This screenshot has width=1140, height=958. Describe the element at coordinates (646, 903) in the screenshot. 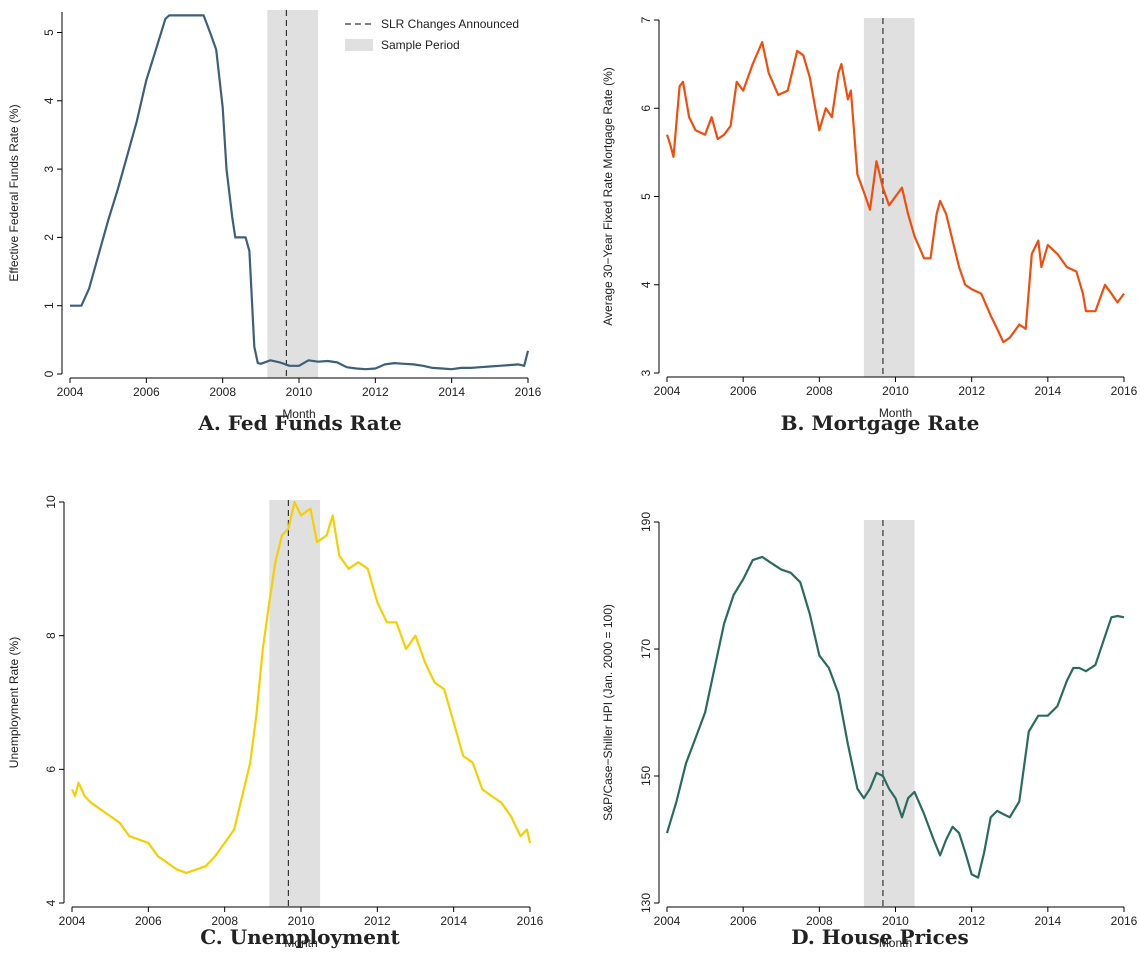

I see `y-tick-label: 130` at that location.